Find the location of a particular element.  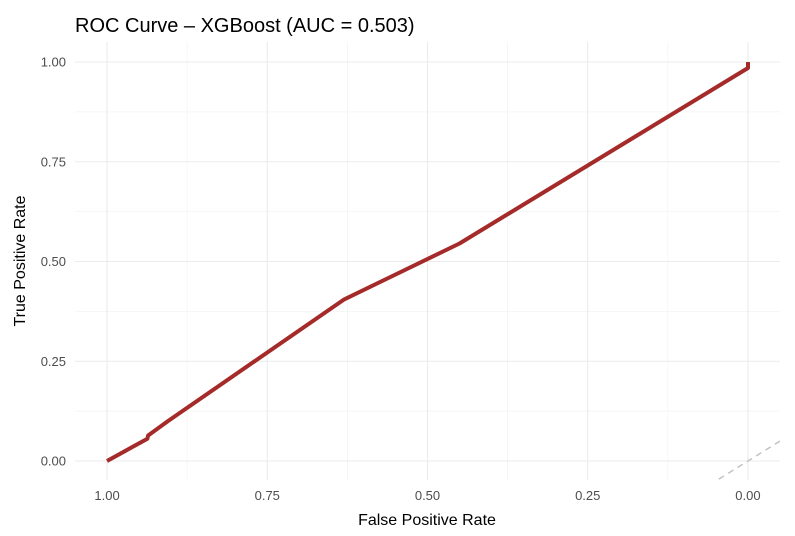

x-axis-title: False Positive Rate is located at coordinates (427, 520).